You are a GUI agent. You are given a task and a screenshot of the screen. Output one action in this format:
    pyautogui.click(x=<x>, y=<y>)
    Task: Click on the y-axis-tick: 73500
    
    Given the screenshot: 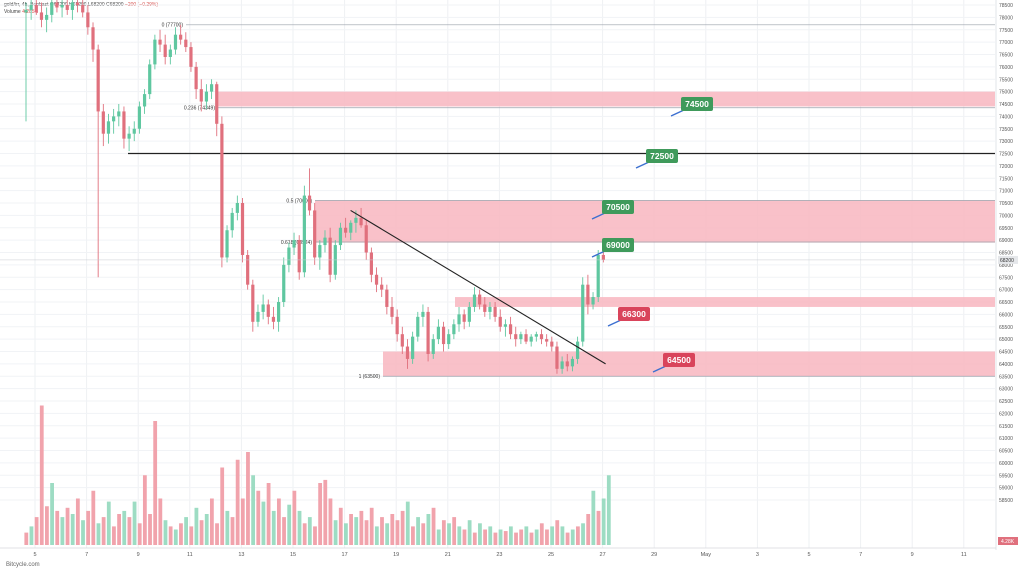 What is the action you would take?
    pyautogui.click(x=1006, y=130)
    